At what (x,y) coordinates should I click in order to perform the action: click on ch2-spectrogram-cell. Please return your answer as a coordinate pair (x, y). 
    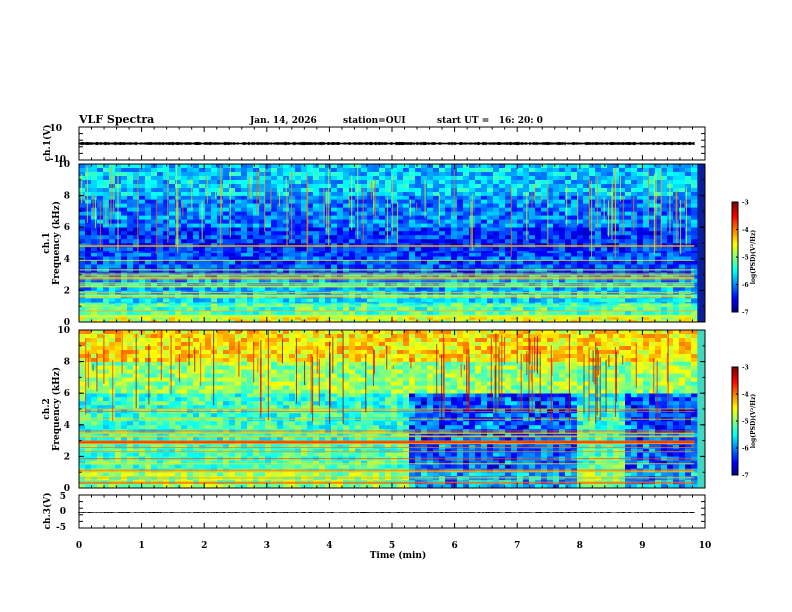
    Looking at the image, I should click on (214, 474).